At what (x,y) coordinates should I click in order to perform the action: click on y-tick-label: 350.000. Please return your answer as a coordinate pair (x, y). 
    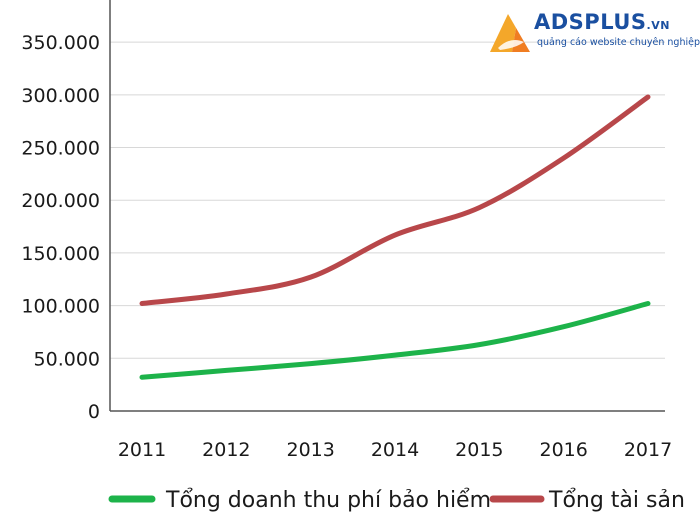
    Looking at the image, I should click on (60, 43).